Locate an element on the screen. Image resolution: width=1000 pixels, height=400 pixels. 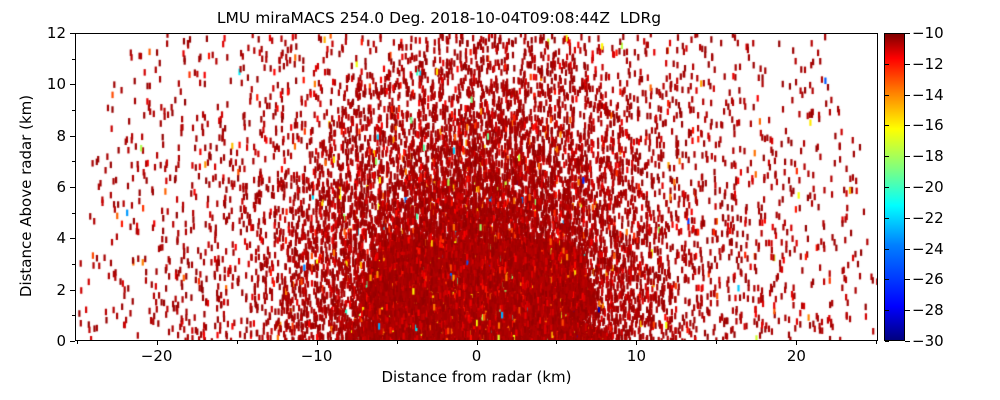
colorbar-tick-label: −18 is located at coordinates (928, 156).